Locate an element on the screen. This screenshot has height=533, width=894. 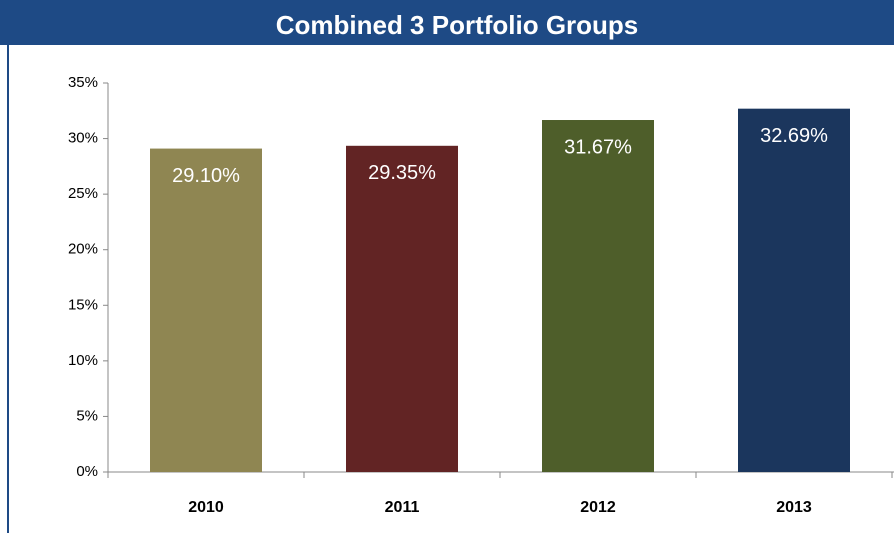
y-tick-label: 5% is located at coordinates (87, 415).